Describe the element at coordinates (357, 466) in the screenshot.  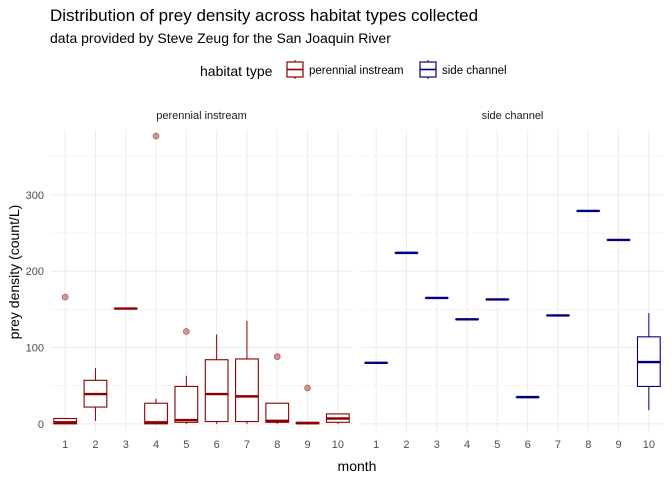
I see `x-axis-title: month` at that location.